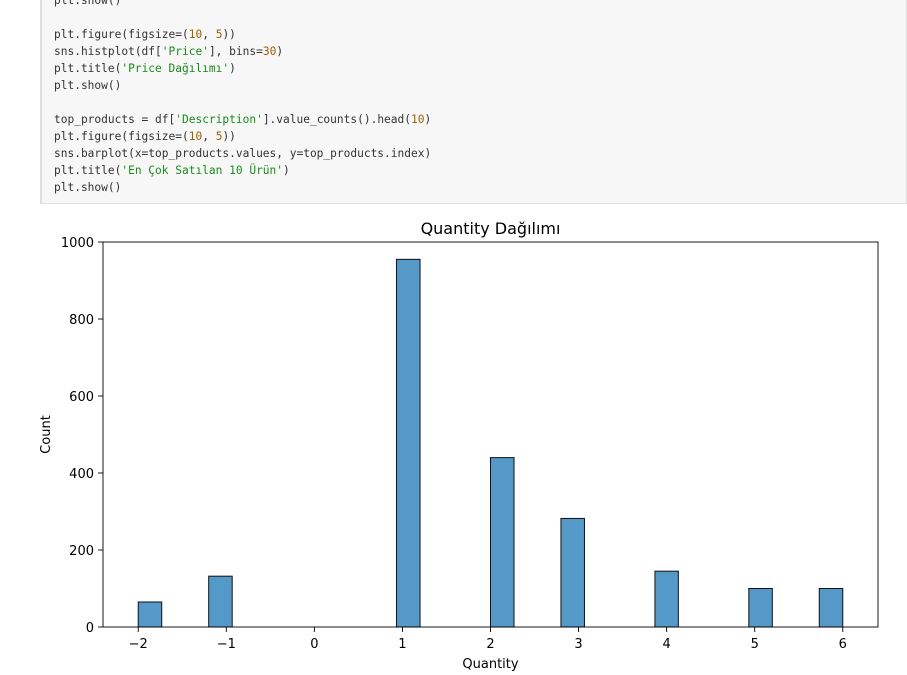 This screenshot has width=907, height=675. I want to click on x-tick-label: −2, so click(138, 644).